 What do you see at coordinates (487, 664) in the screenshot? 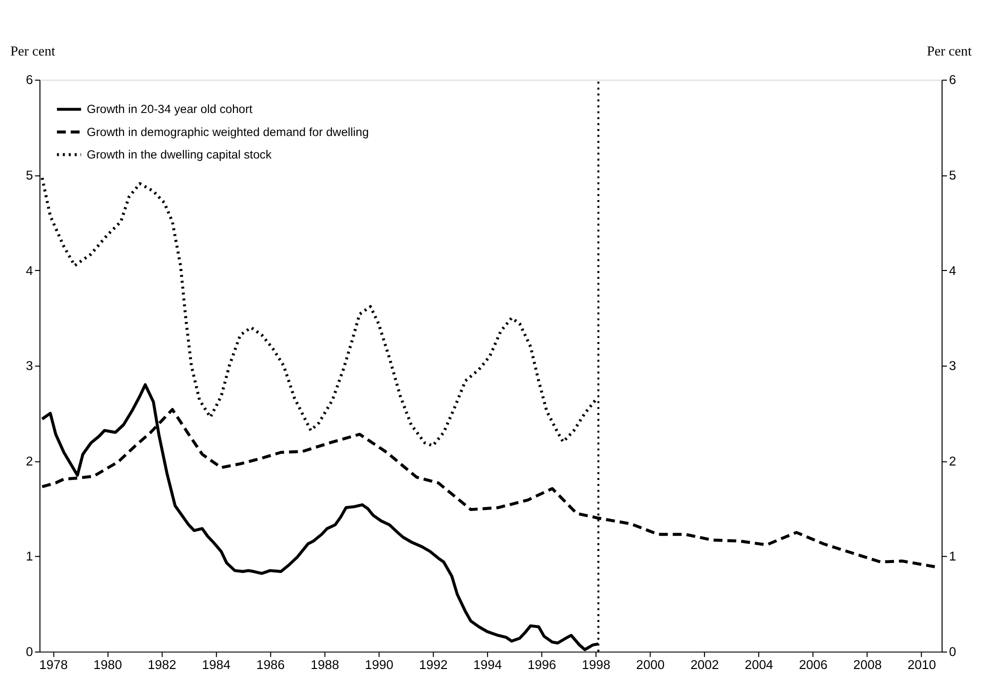
I see `x-tick-label: 1994` at bounding box center [487, 664].